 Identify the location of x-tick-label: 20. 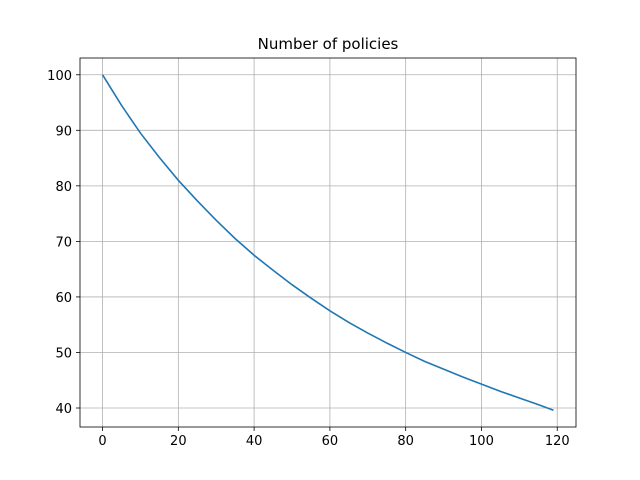
(178, 441).